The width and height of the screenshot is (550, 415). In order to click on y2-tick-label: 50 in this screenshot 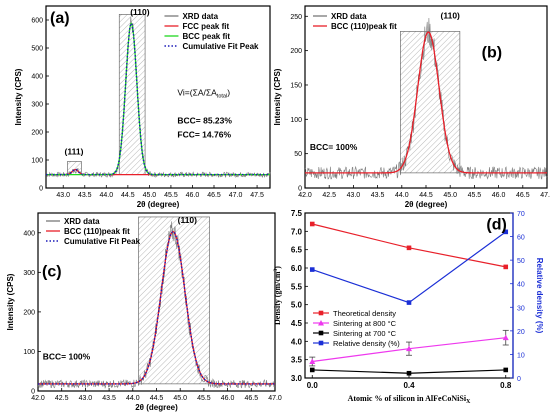, I will do `click(521, 261)`.